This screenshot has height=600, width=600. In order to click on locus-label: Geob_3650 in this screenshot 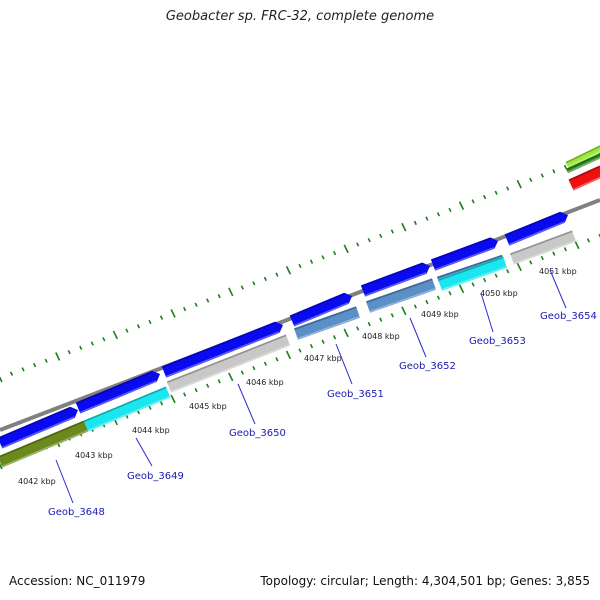, I will do `click(257, 433)`.